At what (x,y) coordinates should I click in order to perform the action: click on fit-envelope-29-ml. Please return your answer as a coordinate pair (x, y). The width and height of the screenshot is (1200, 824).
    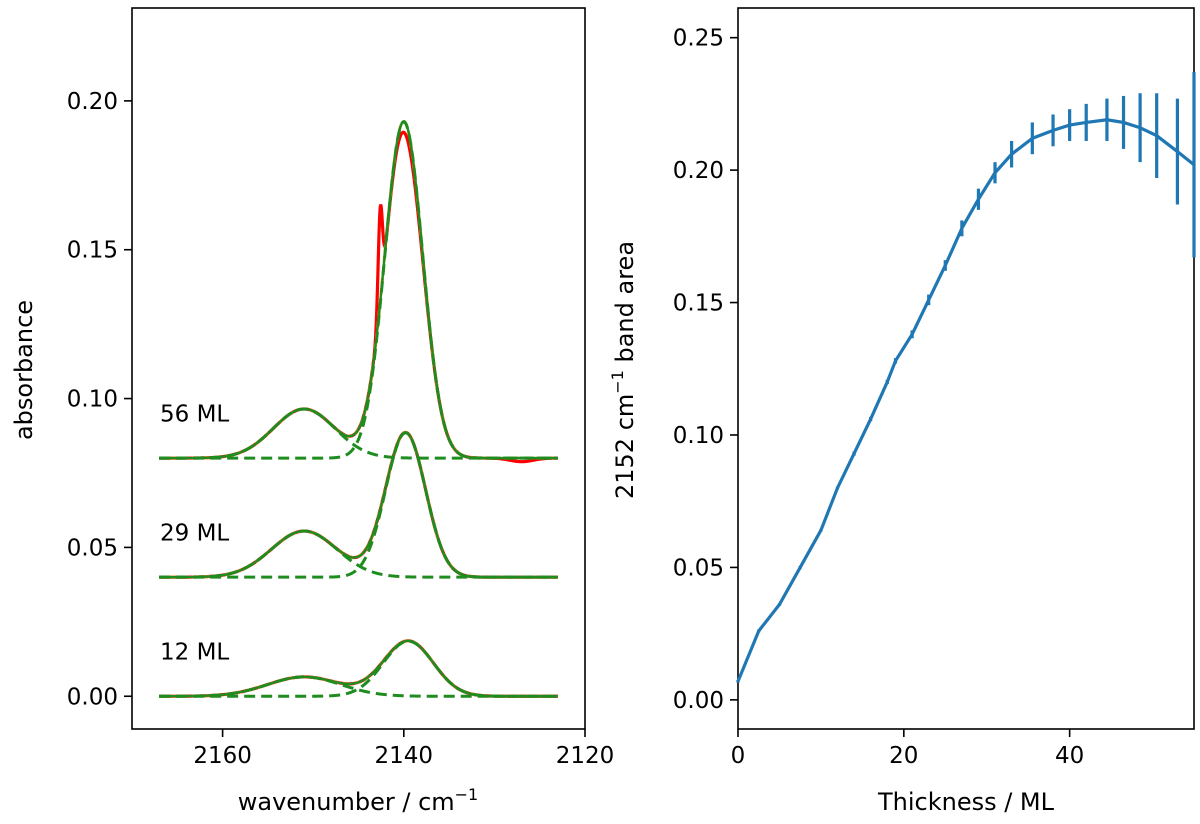
    Looking at the image, I should click on (358, 505).